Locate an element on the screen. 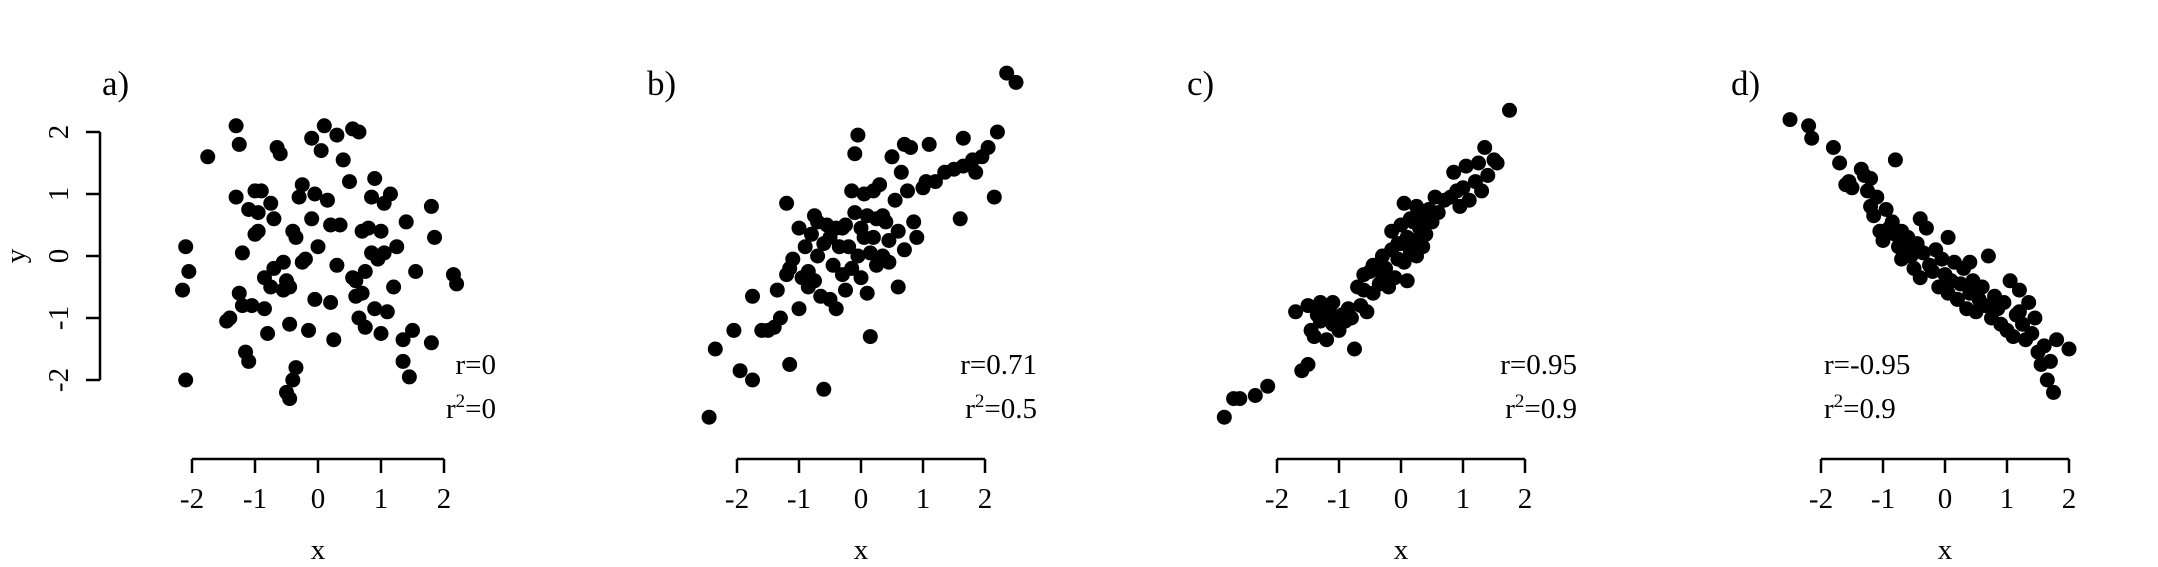  x-axis: -2 -1 0 1 2 x is located at coordinates (1942, 511).